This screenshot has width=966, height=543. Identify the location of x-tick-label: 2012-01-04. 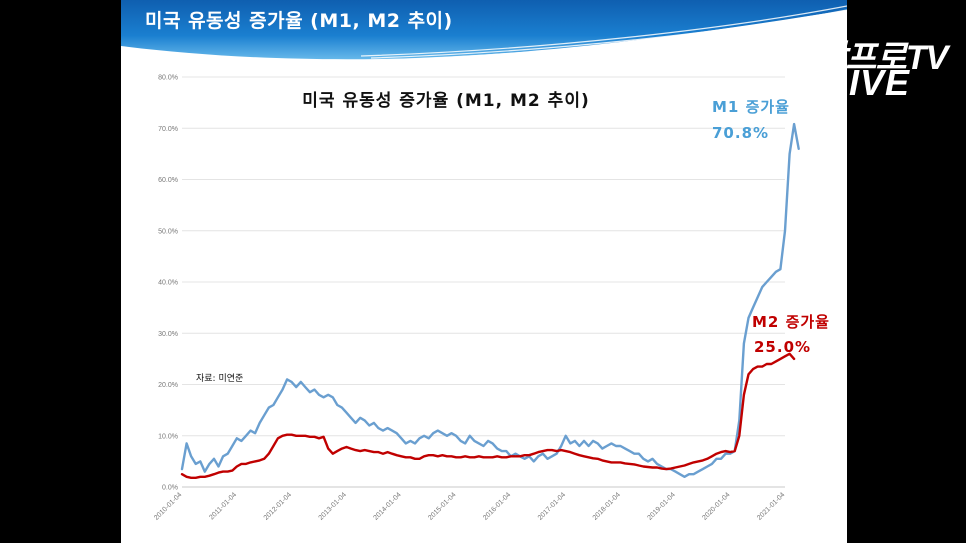
(278, 506).